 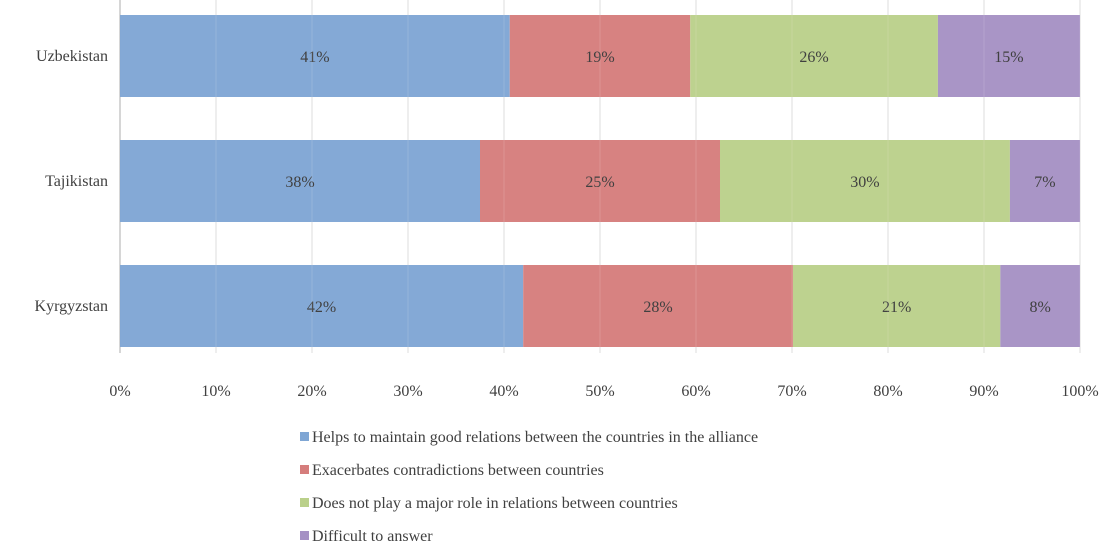 What do you see at coordinates (311, 391) in the screenshot?
I see `x-tick-label: 20%` at bounding box center [311, 391].